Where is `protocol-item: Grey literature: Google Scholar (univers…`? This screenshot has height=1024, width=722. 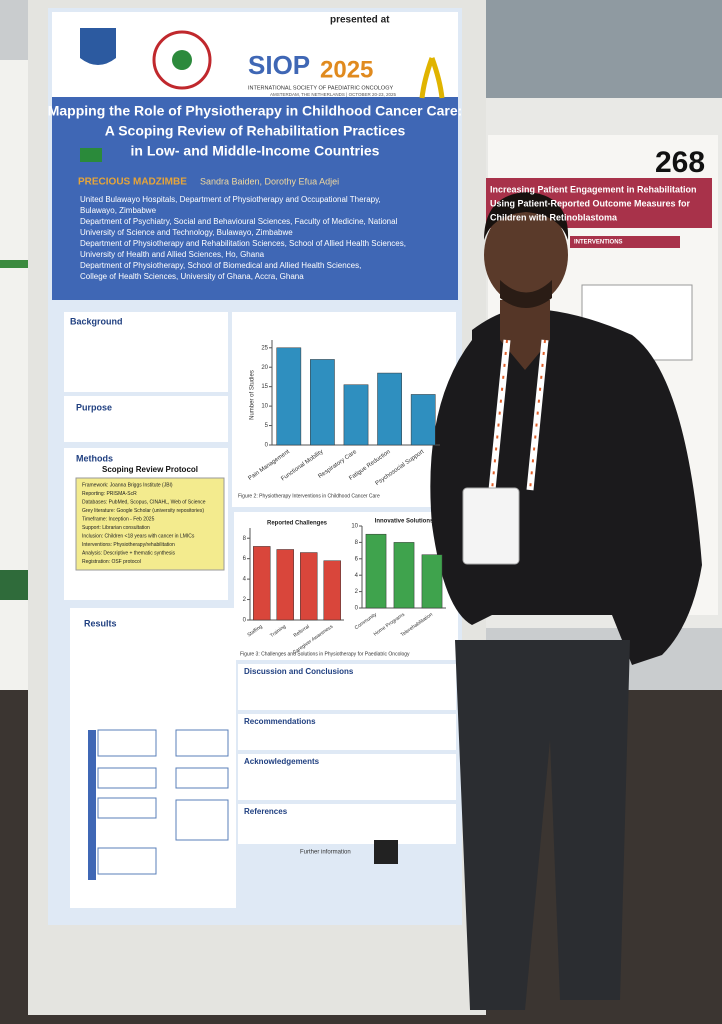
protocol-item: Grey literature: Google Scholar (univers… is located at coordinates (143, 511).